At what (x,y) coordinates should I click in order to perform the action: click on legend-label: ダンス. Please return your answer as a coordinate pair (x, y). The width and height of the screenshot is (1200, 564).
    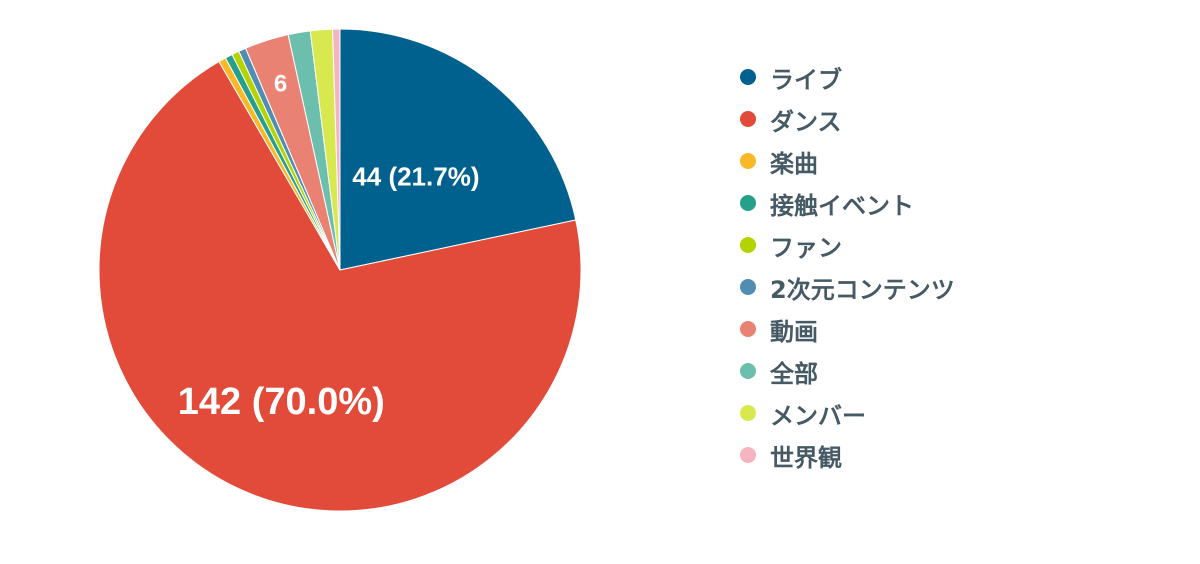
    Looking at the image, I should click on (806, 121).